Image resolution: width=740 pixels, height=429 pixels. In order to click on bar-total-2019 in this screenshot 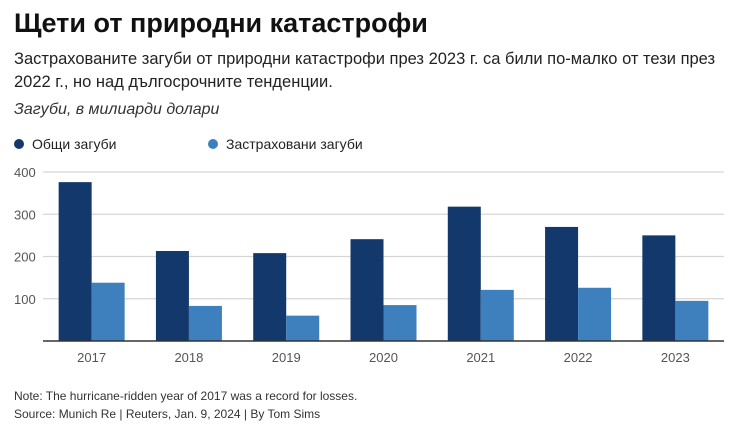, I will do `click(270, 297)`.